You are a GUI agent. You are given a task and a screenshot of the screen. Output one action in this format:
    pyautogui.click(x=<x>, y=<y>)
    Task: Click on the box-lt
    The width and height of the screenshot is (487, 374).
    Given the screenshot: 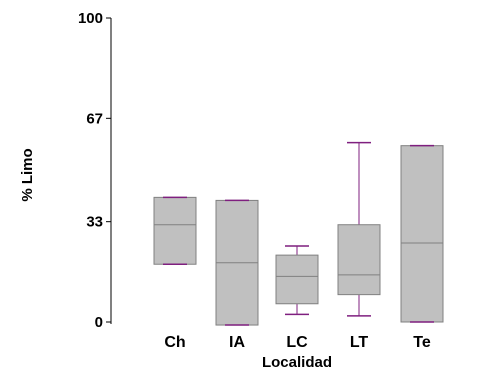 What is the action you would take?
    pyautogui.click(x=359, y=229)
    